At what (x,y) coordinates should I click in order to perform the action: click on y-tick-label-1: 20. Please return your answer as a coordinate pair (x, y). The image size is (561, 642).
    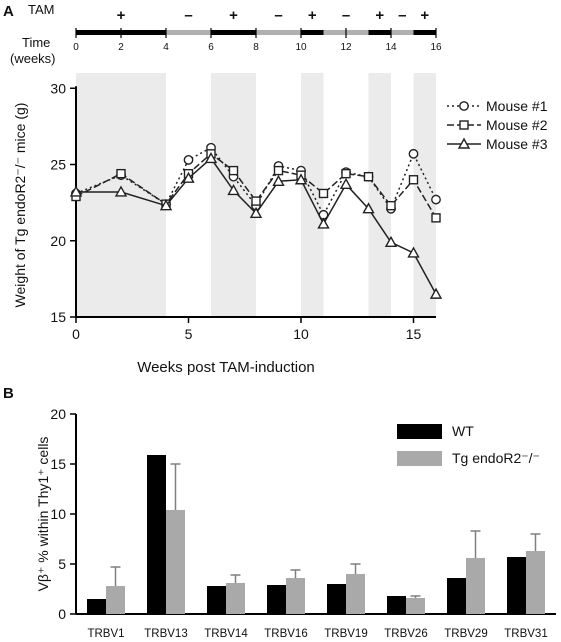
    Looking at the image, I should click on (58, 241).